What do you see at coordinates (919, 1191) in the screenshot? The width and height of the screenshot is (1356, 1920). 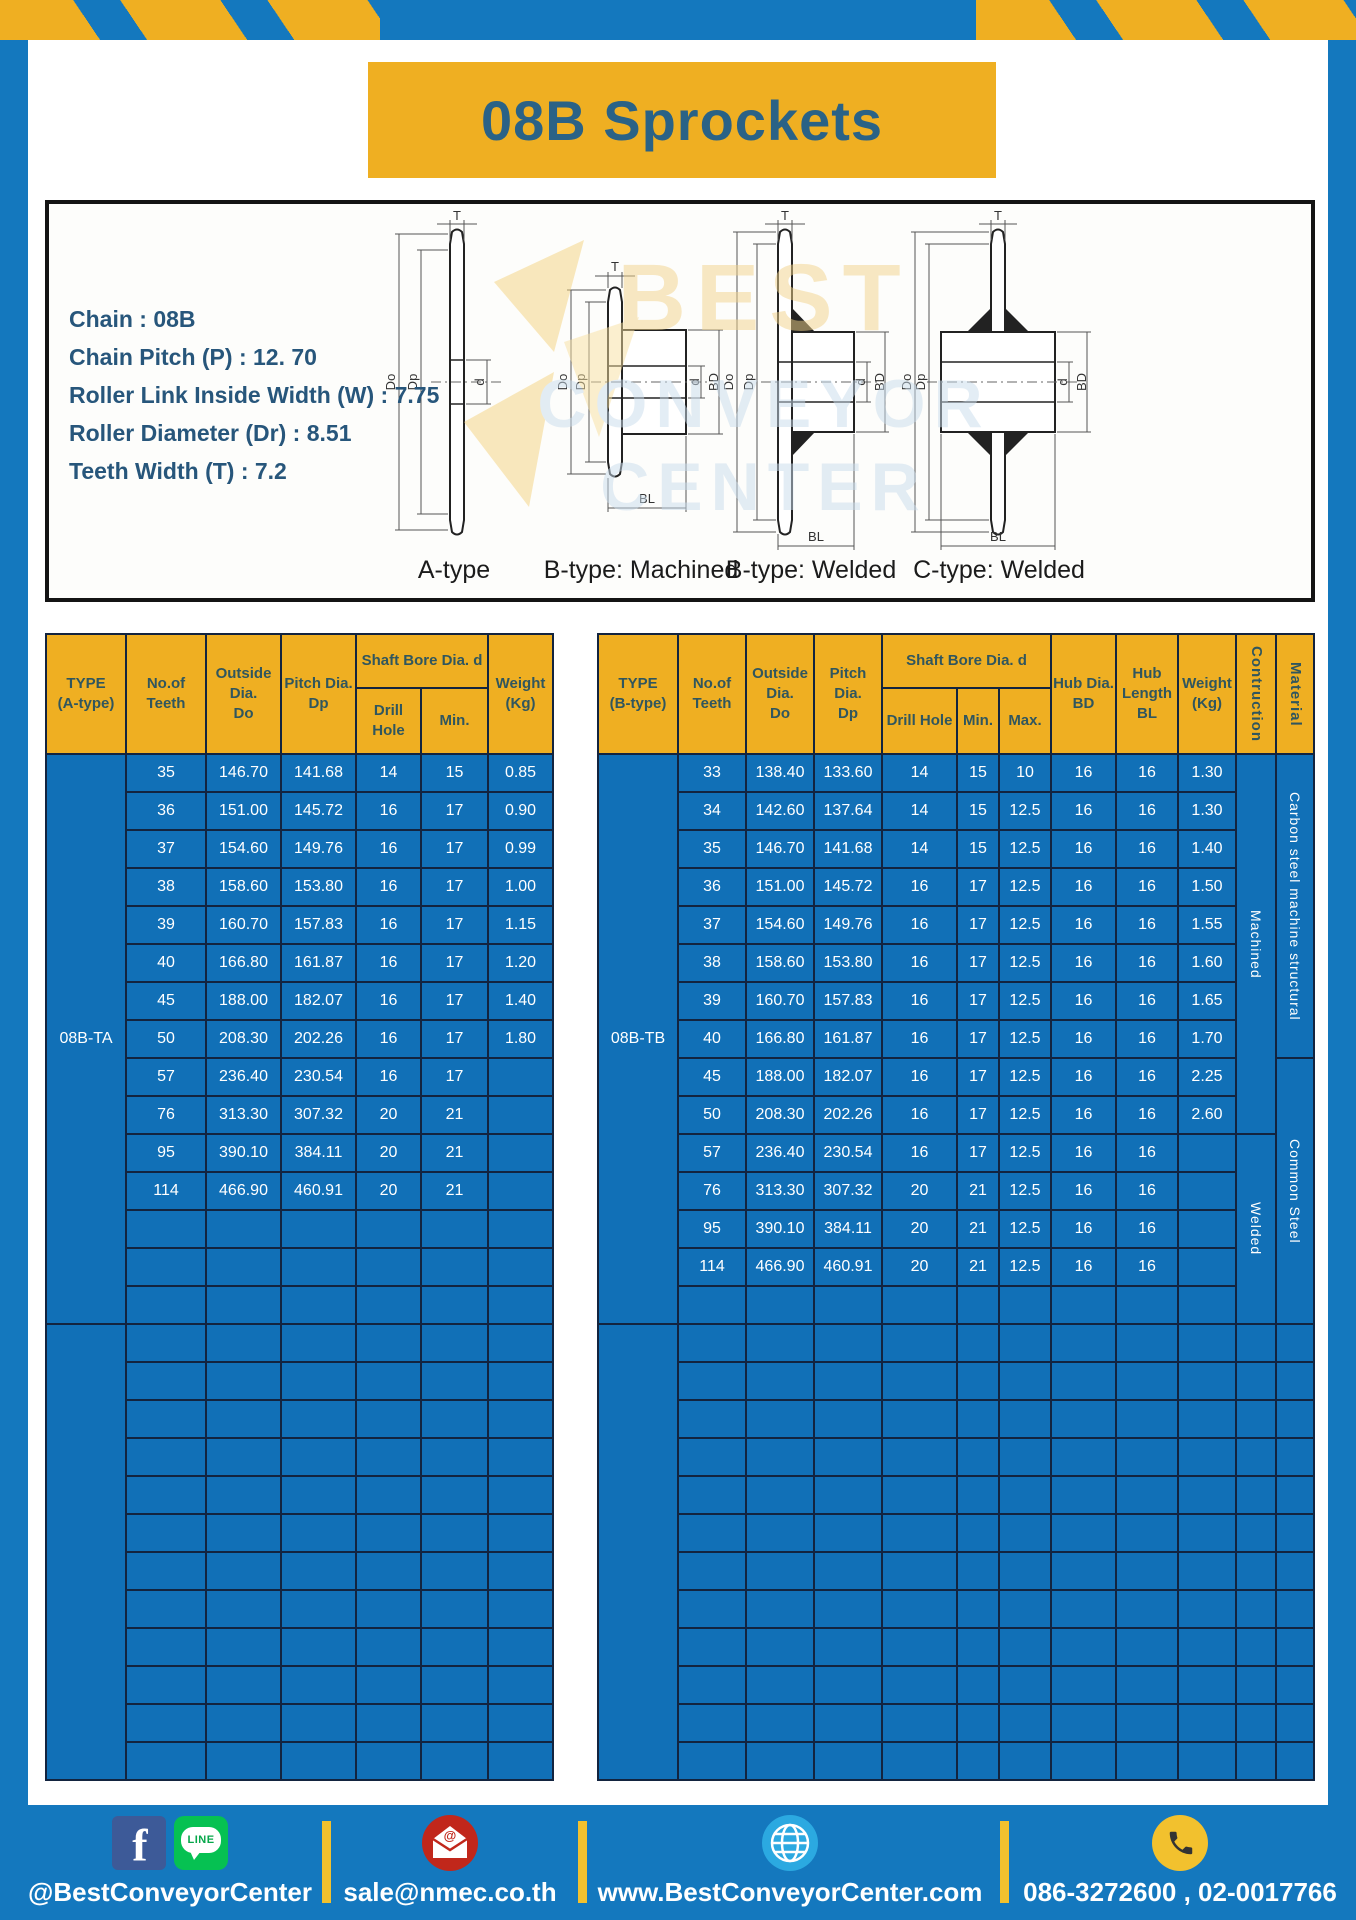 I see `data-cell: 20` at bounding box center [919, 1191].